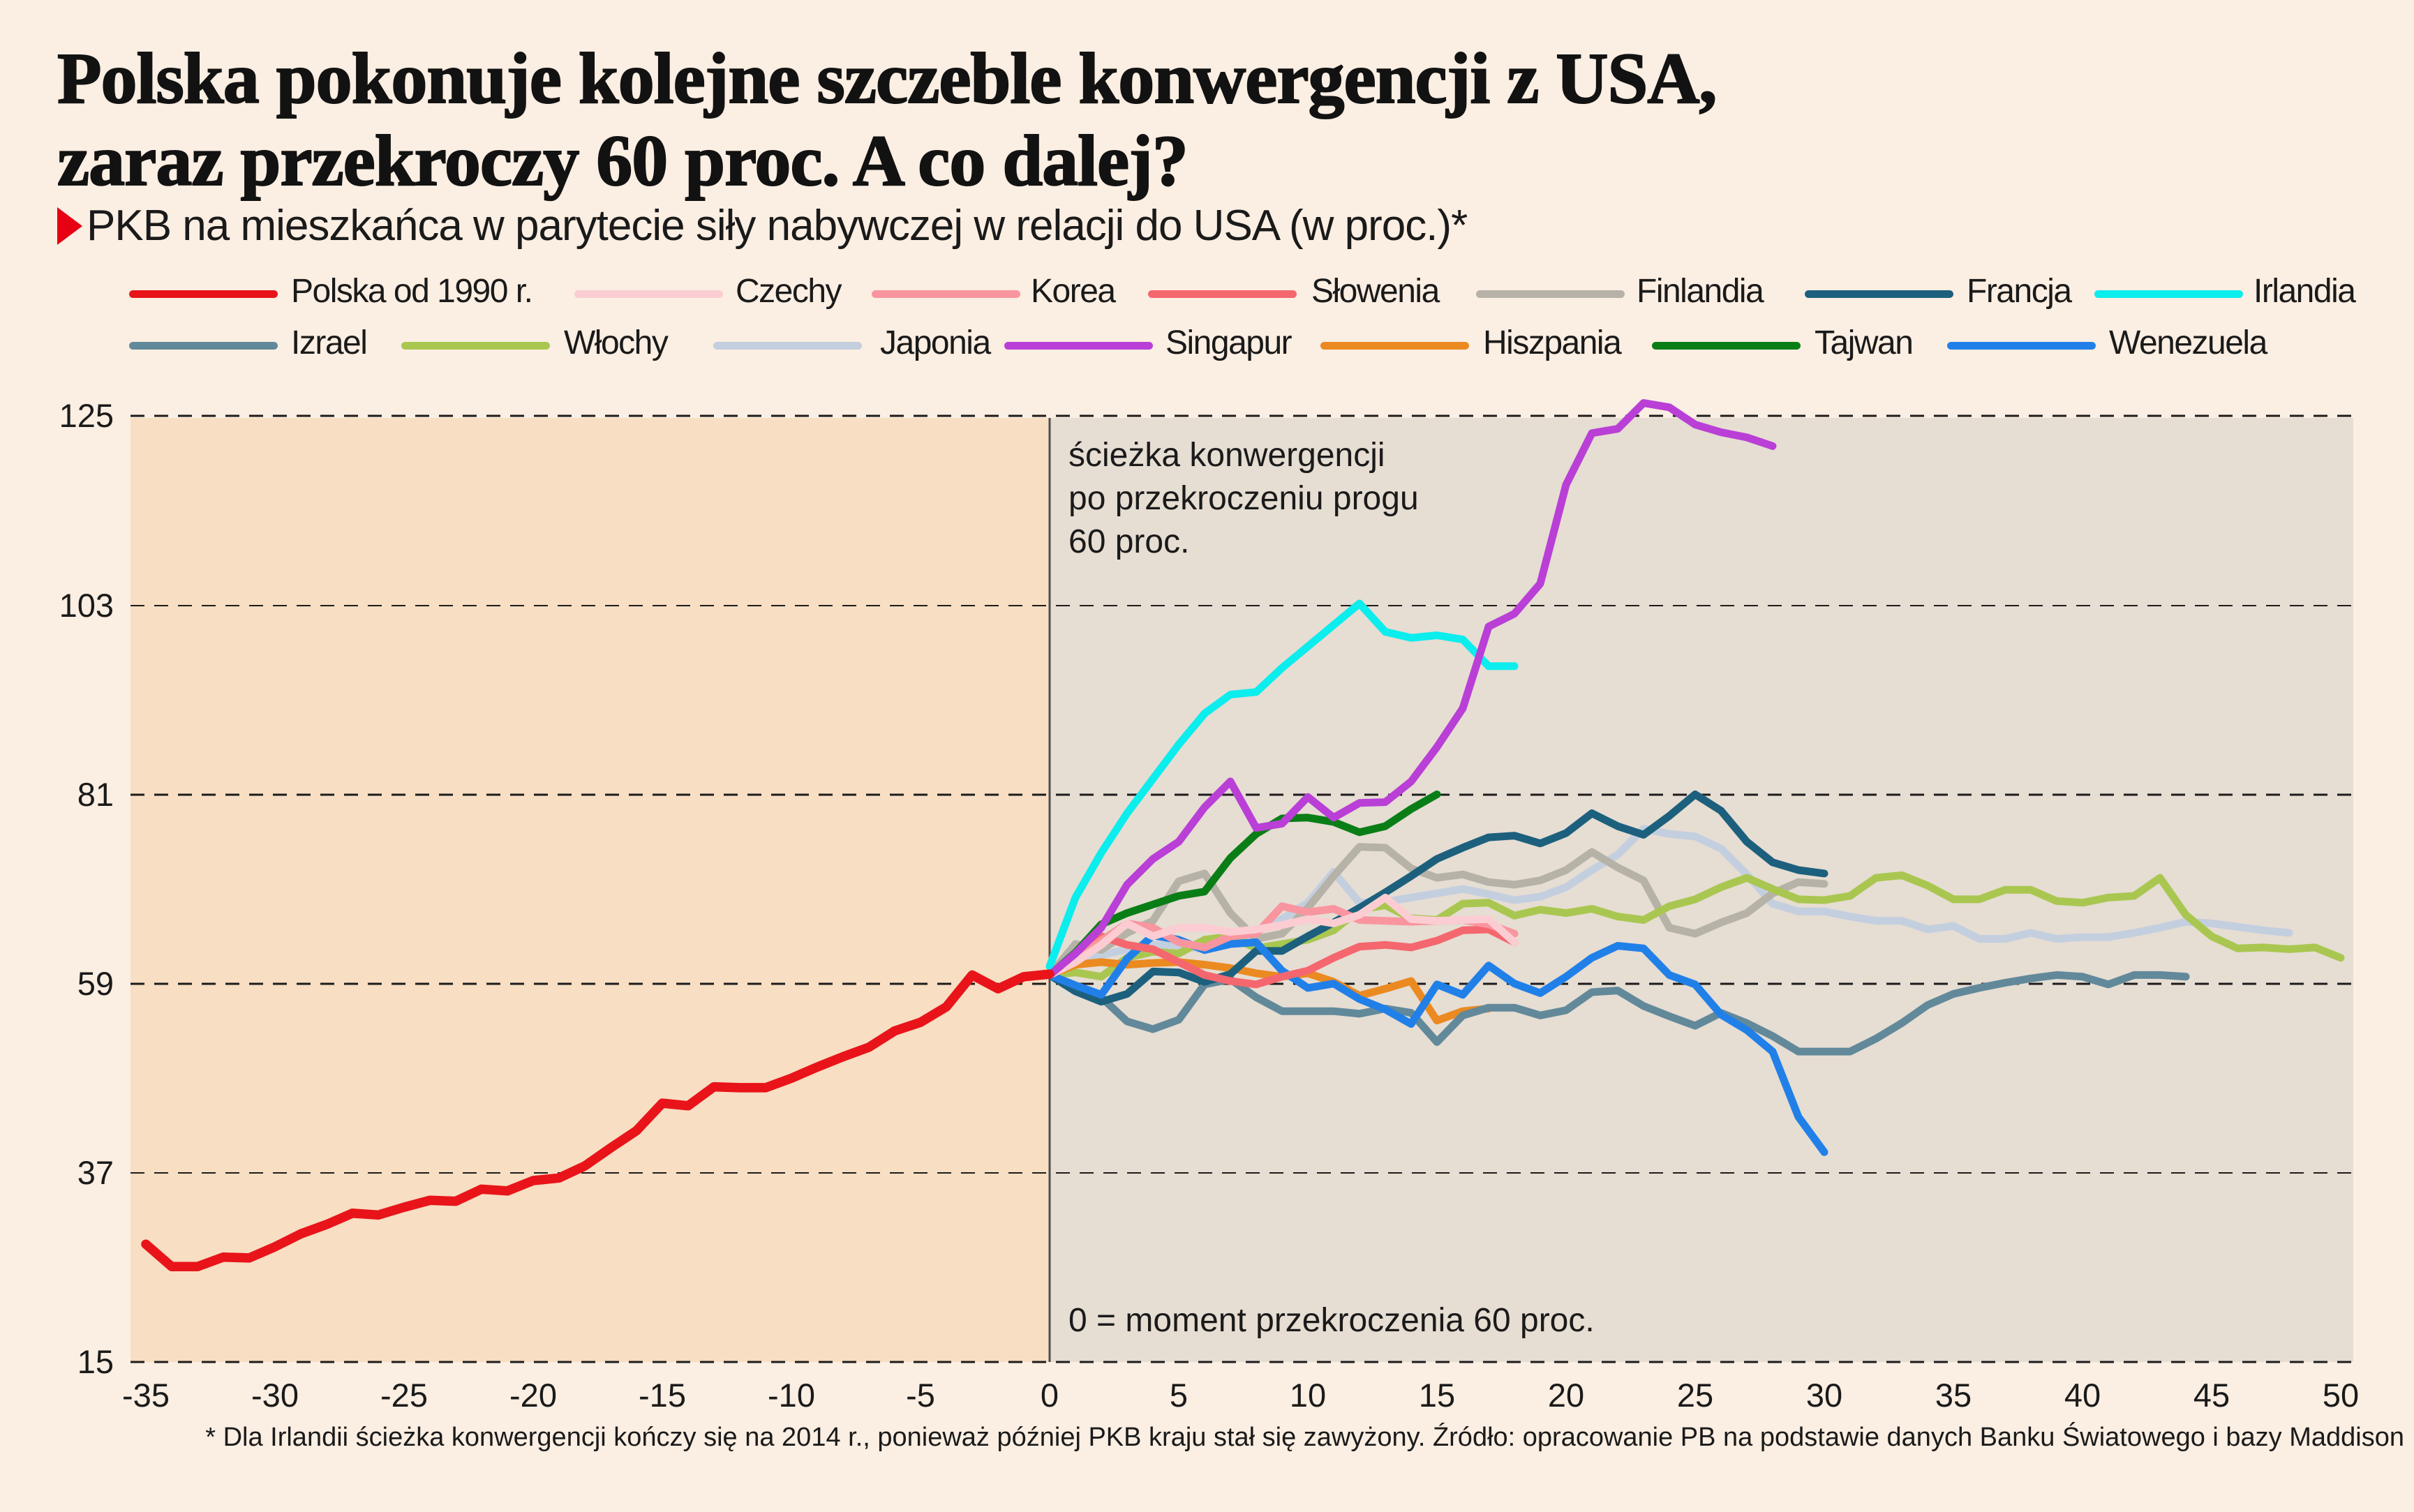  What do you see at coordinates (2212, 1395) in the screenshot?
I see `svg-text: 45` at bounding box center [2212, 1395].